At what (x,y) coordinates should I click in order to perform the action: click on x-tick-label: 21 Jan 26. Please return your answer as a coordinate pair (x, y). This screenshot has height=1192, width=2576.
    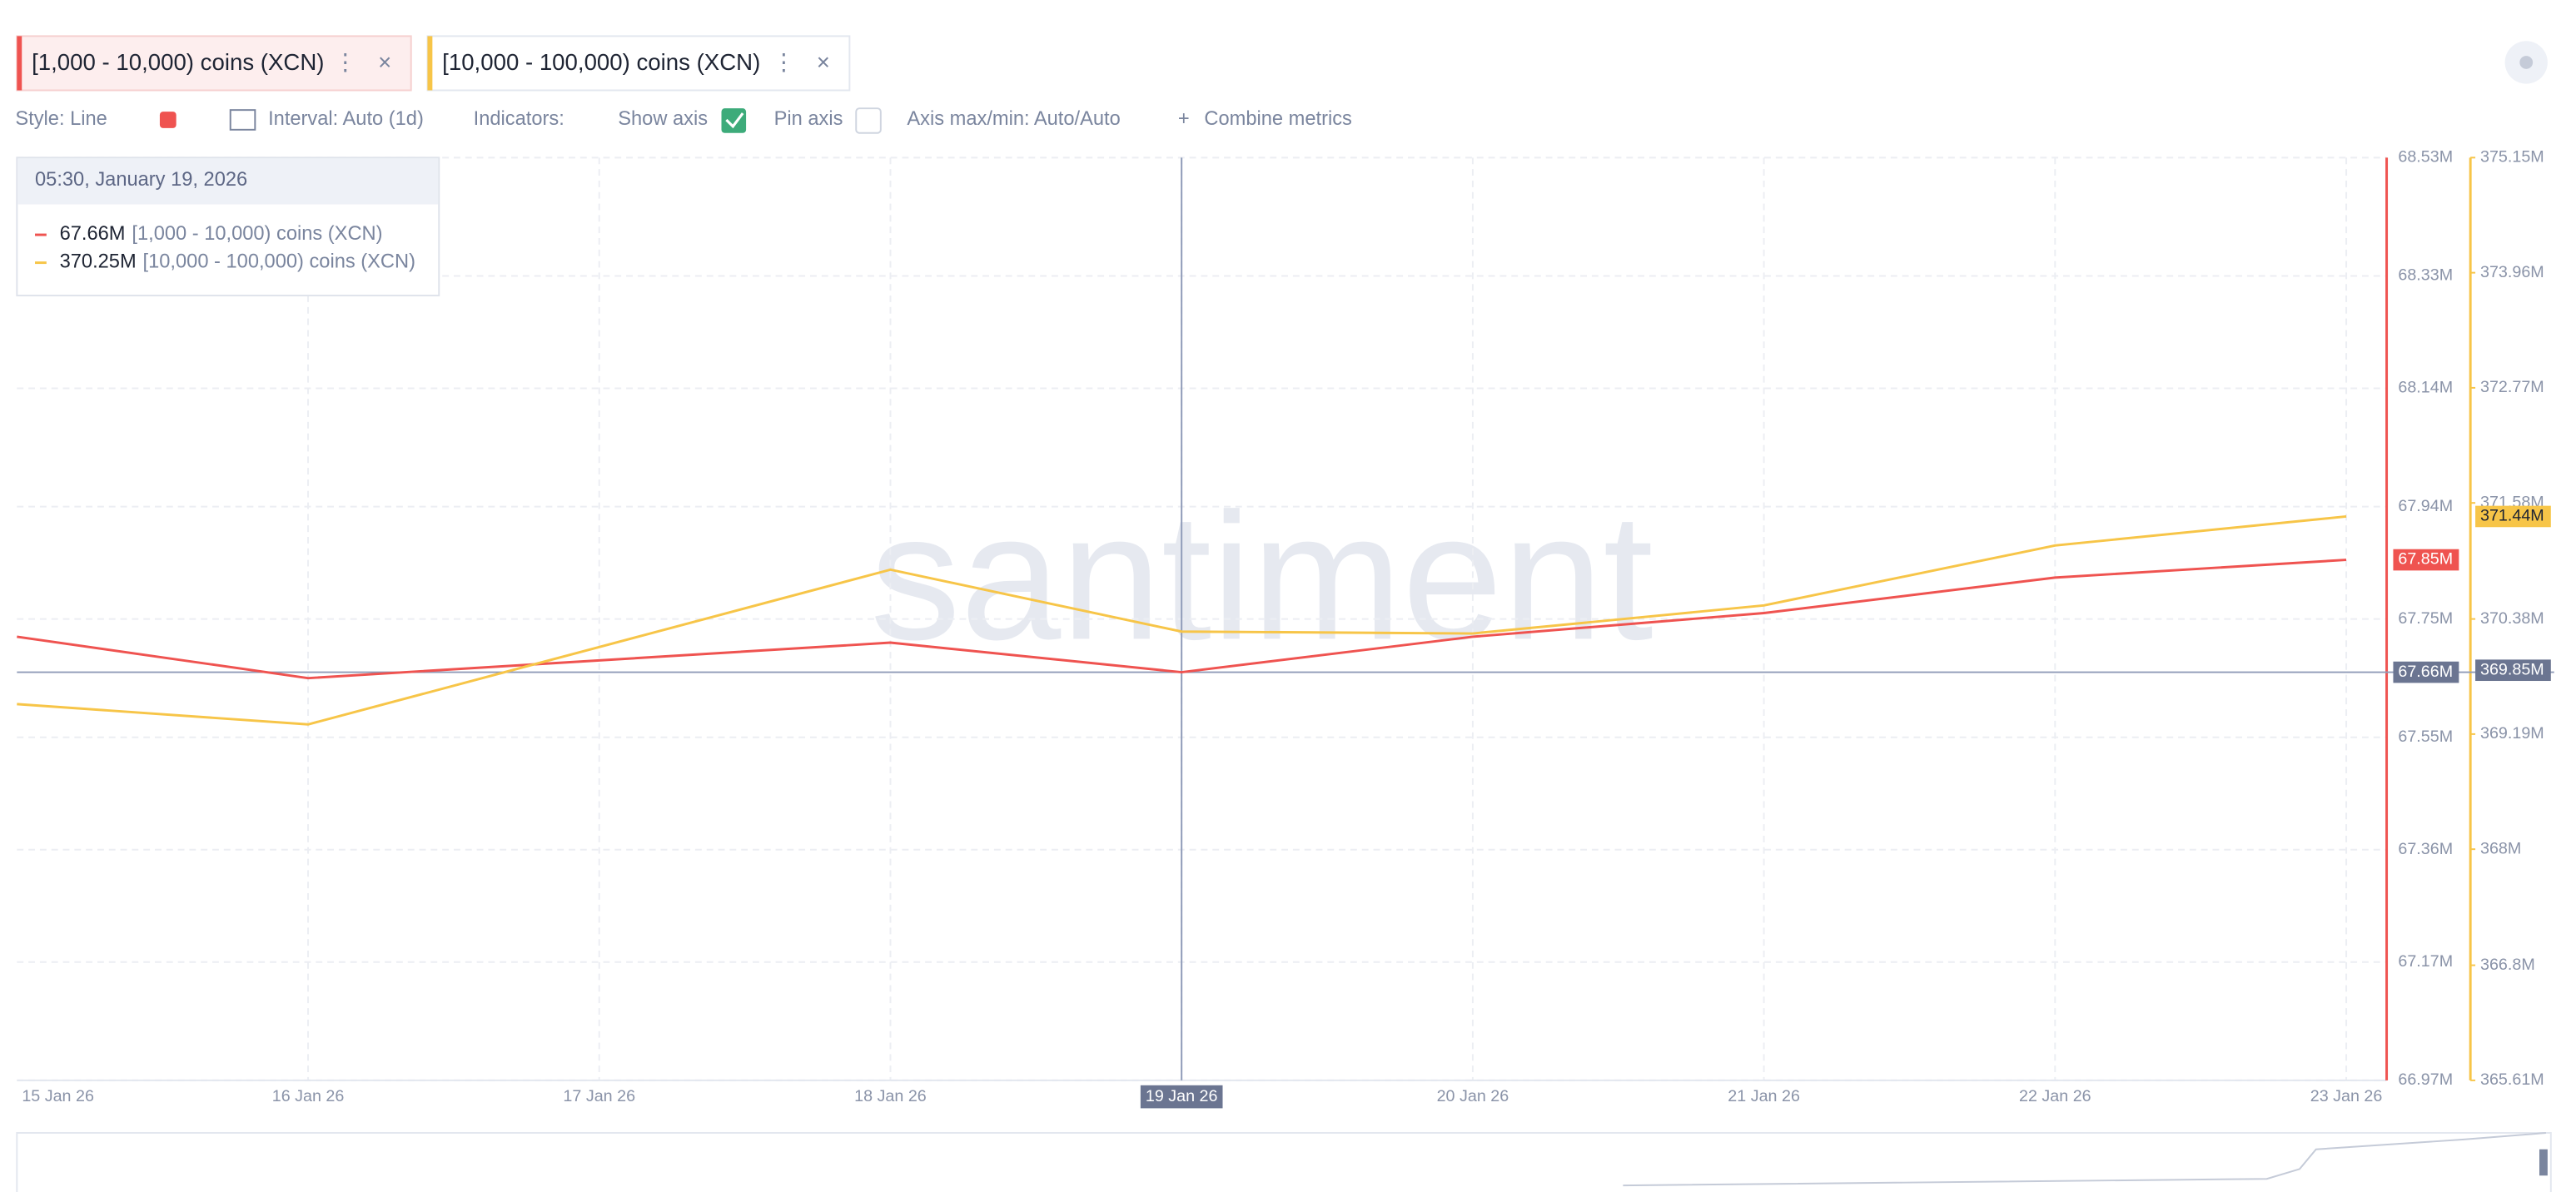
    Looking at the image, I should click on (1764, 1096).